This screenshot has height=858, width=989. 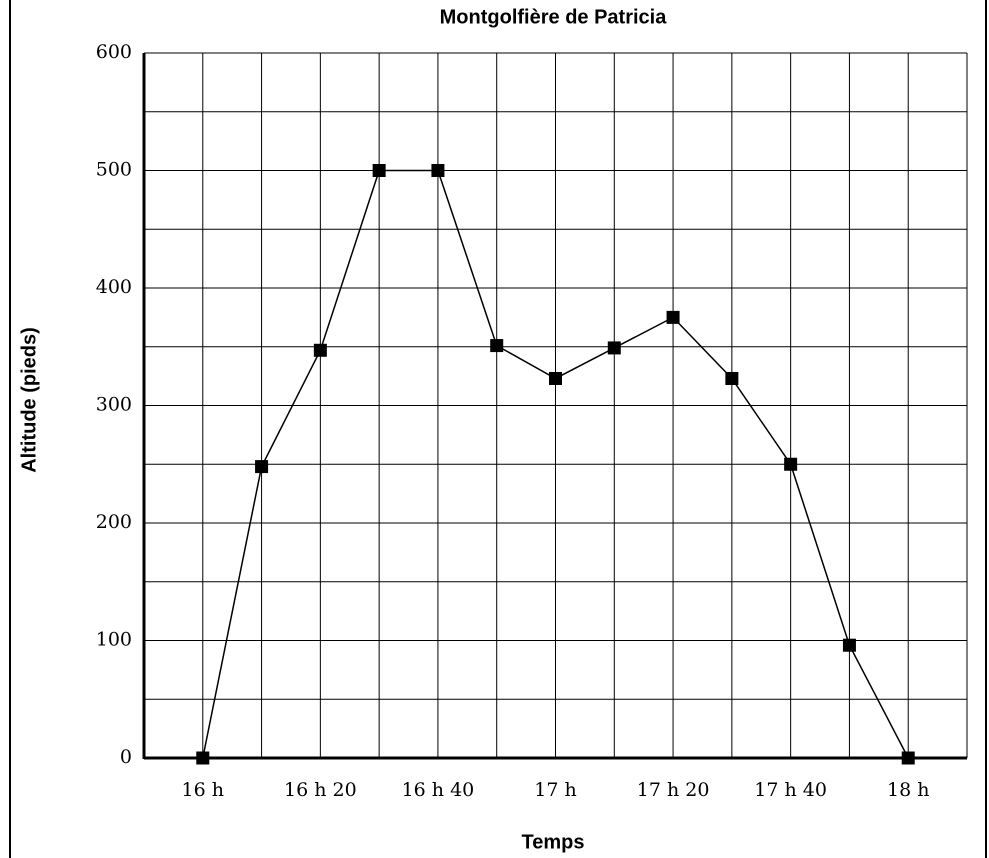 I want to click on y-tick-label: 0, so click(x=126, y=757).